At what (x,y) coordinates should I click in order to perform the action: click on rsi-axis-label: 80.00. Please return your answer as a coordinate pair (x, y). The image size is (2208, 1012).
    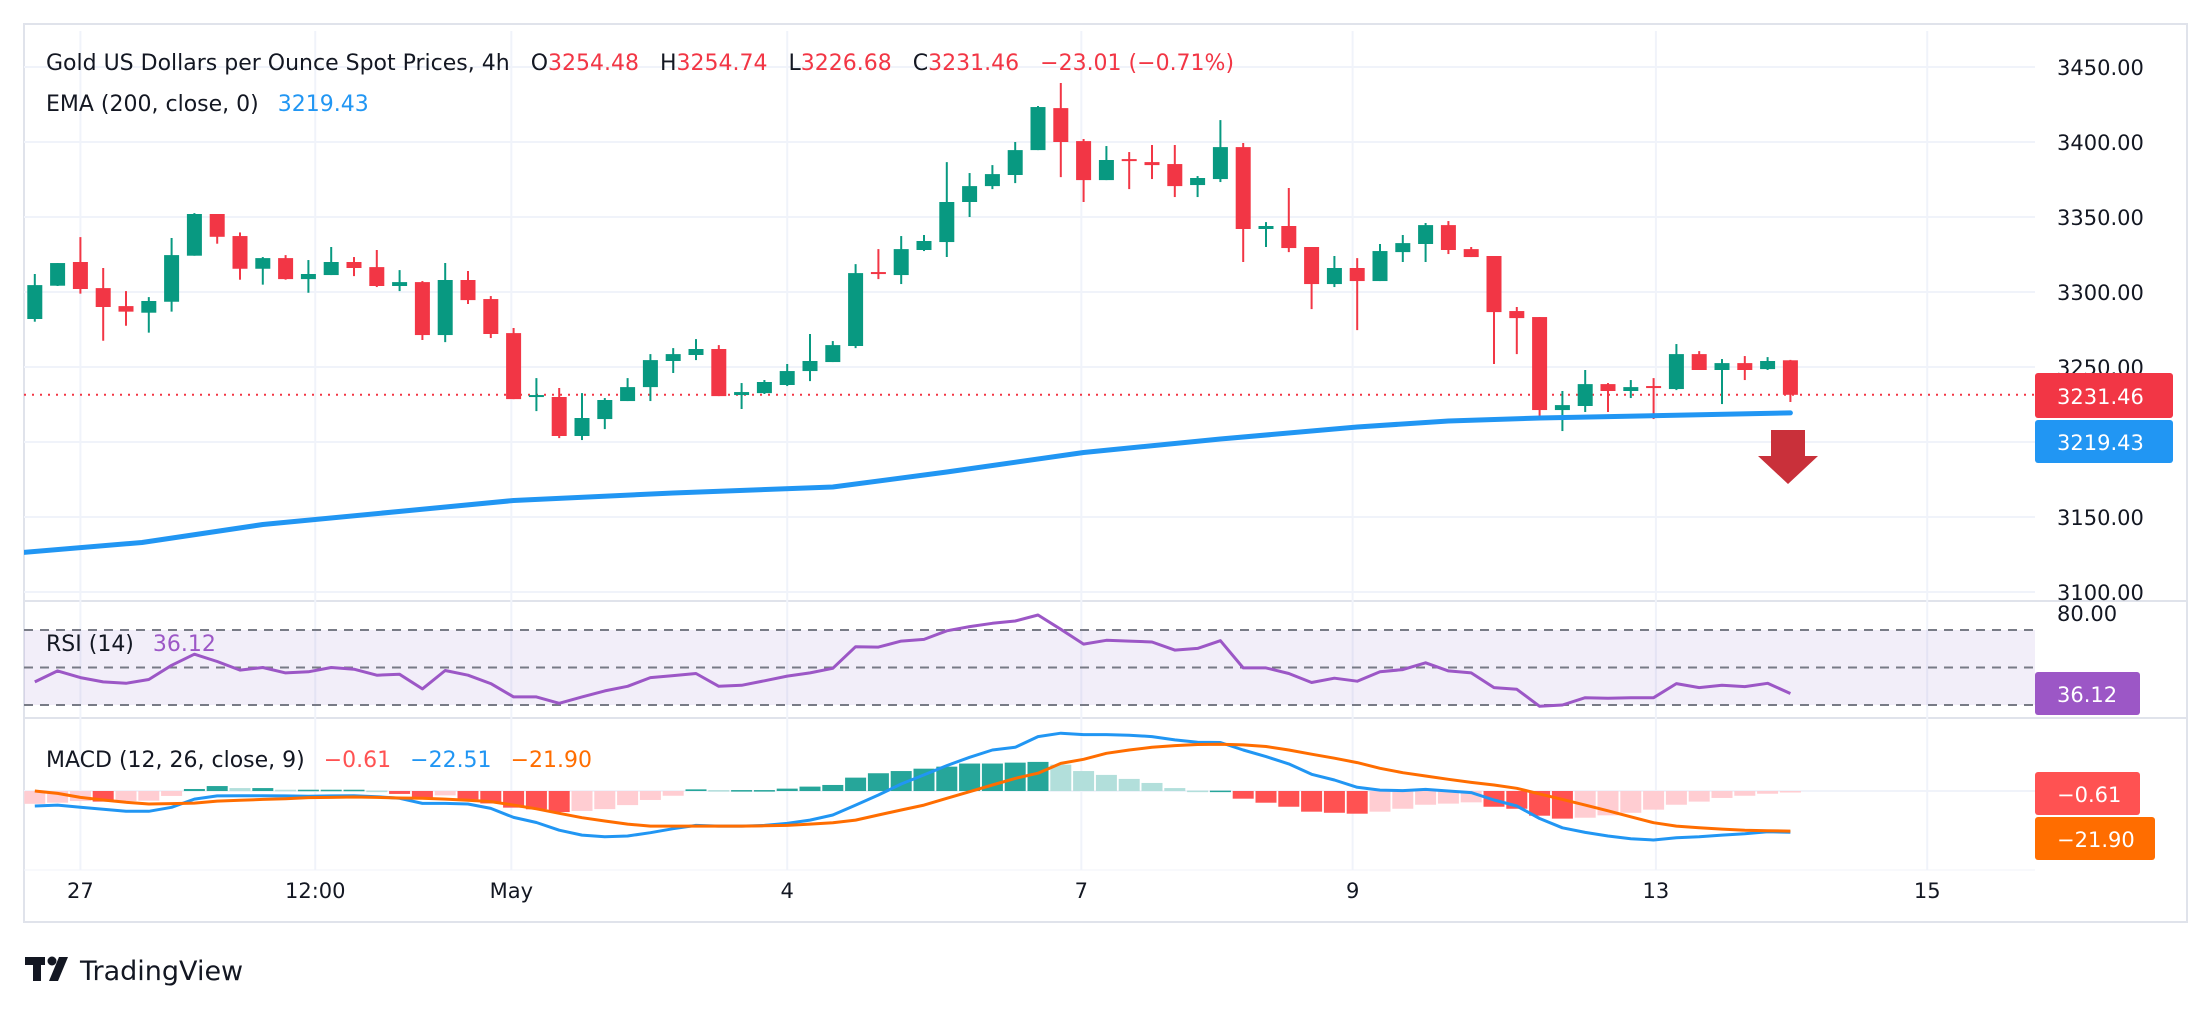
    Looking at the image, I should click on (2087, 614).